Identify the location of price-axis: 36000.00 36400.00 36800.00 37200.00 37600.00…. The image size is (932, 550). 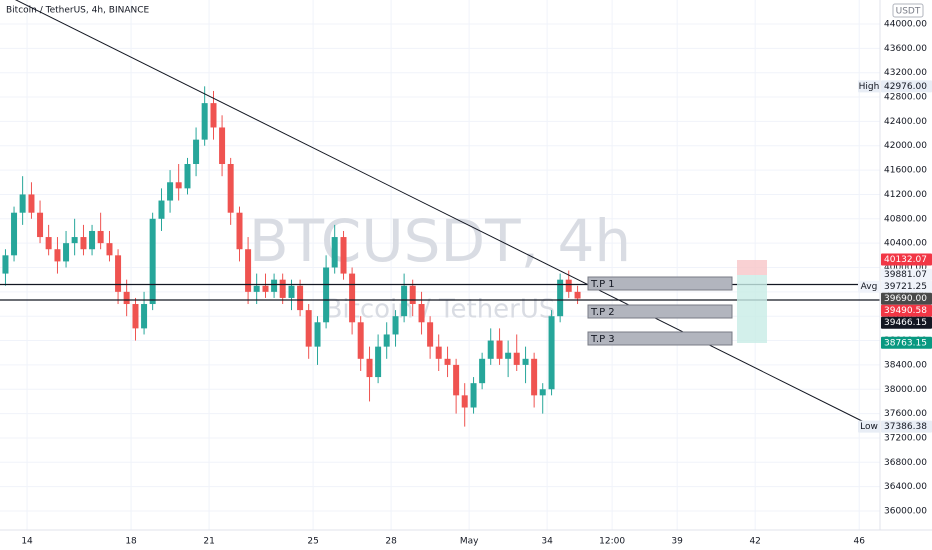
(905, 267).